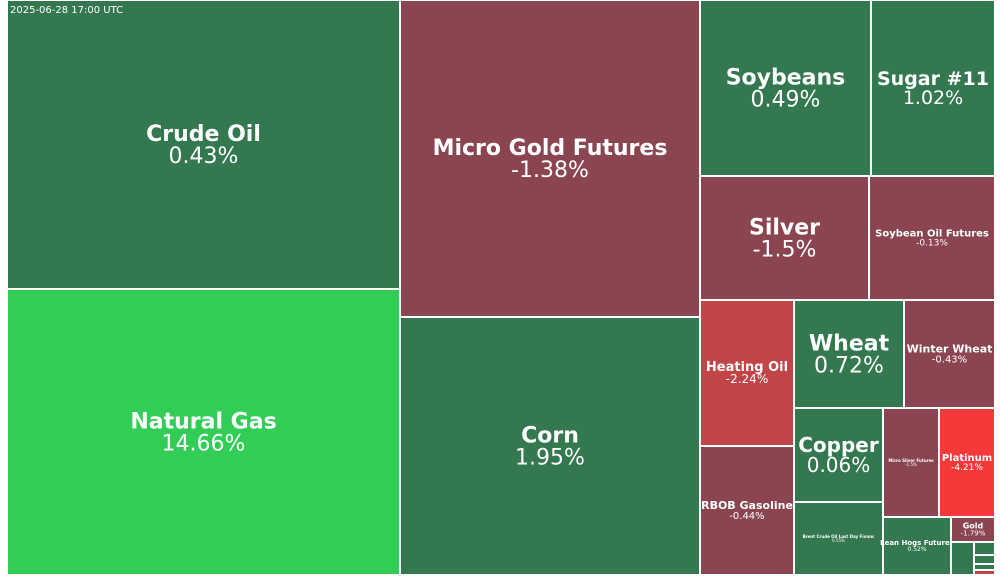 The image size is (1000, 580). Describe the element at coordinates (838, 445) in the screenshot. I see `tile-name: Copper` at that location.